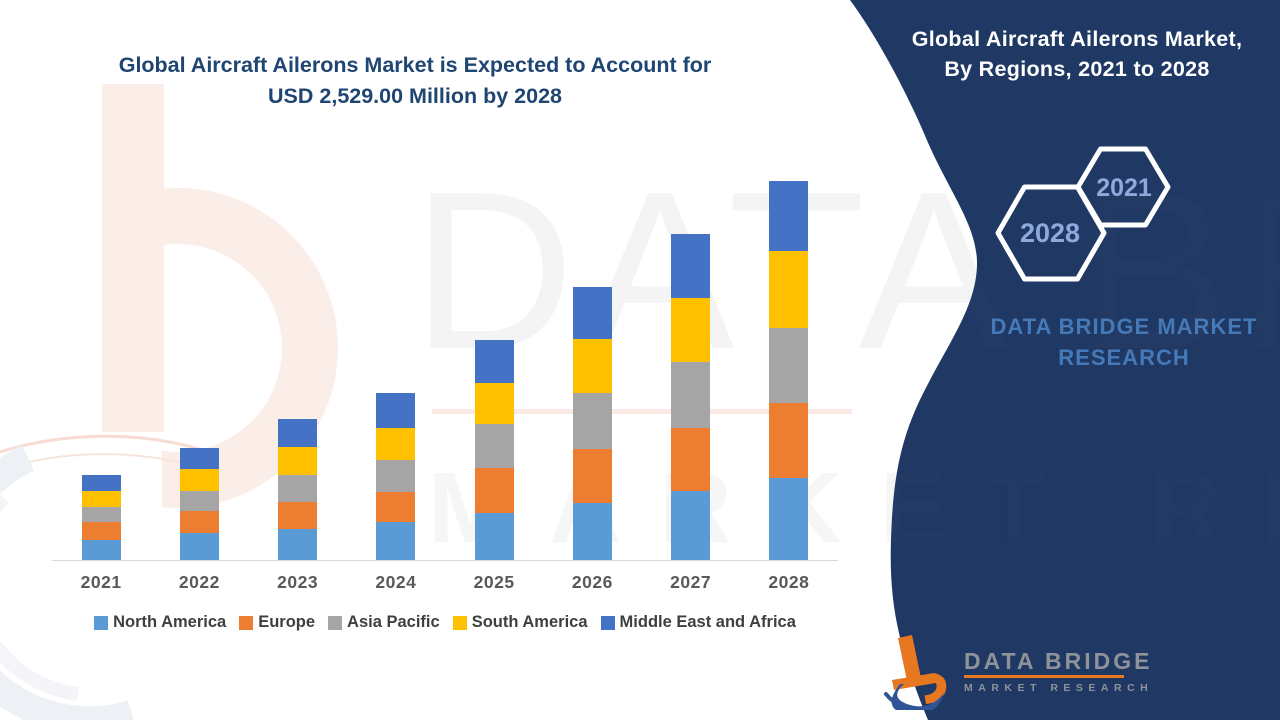  What do you see at coordinates (494, 362) in the screenshot?
I see `bar-segment-middle-east-and-africa-2025` at bounding box center [494, 362].